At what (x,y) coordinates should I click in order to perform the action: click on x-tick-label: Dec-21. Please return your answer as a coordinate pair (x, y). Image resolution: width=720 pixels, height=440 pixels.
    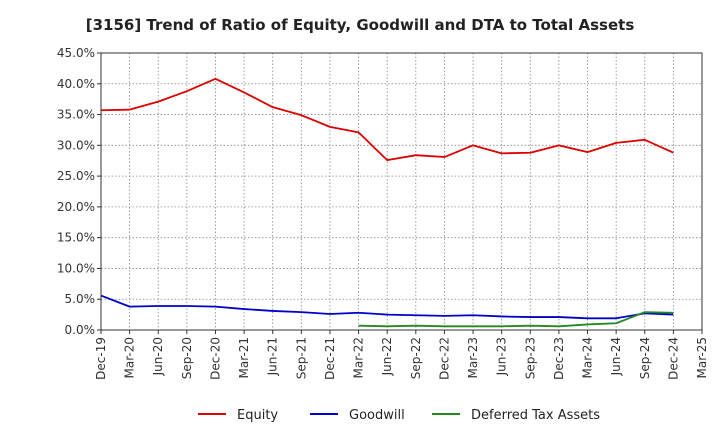
    Looking at the image, I should click on (330, 358).